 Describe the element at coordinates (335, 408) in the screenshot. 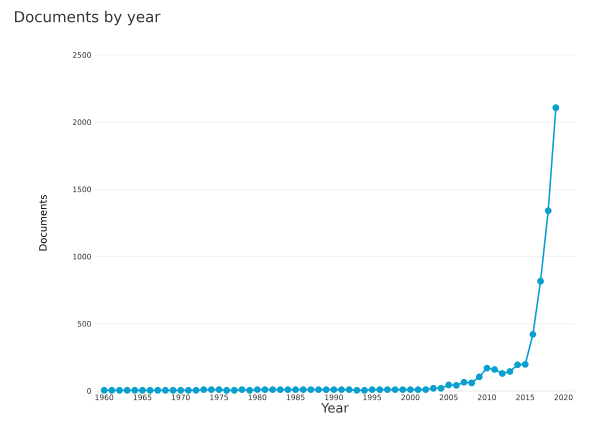

I see `x-axis-title: Year` at that location.